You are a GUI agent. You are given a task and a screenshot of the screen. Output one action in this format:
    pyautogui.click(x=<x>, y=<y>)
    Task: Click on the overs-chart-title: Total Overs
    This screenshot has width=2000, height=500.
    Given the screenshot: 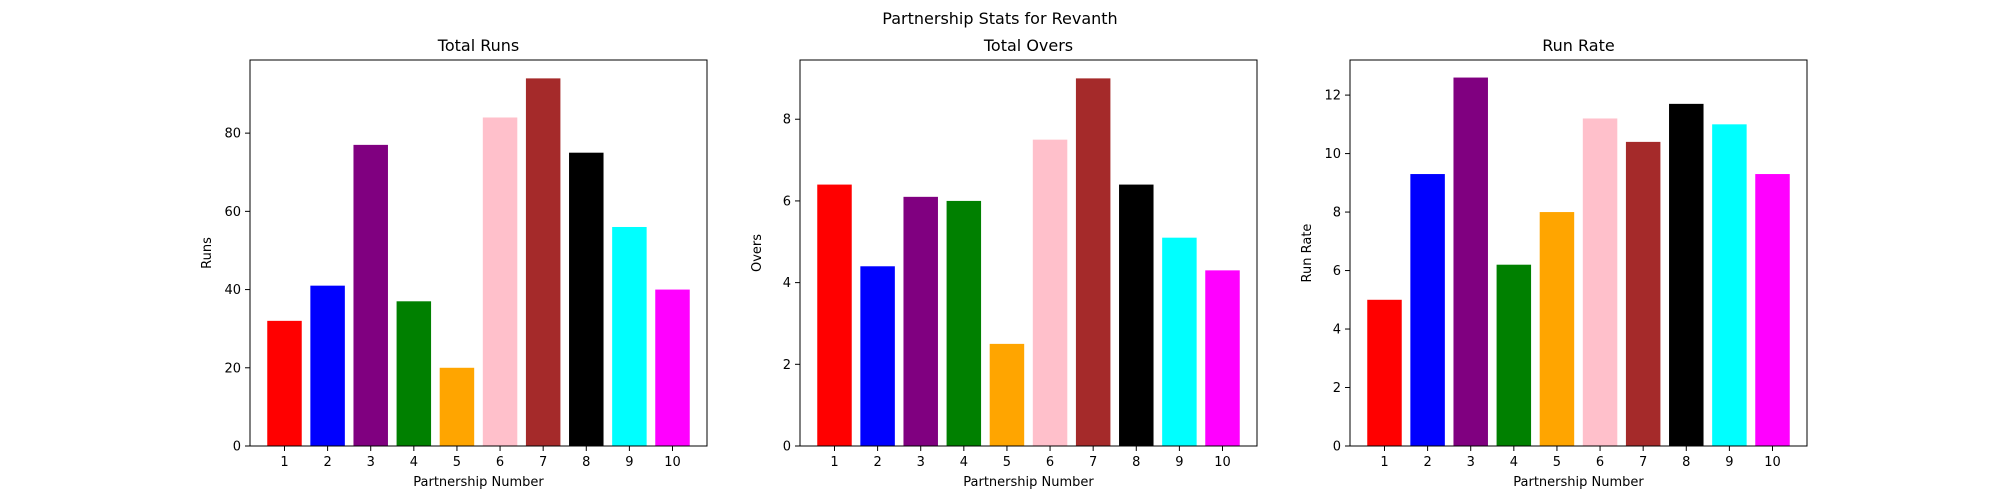 What is the action you would take?
    pyautogui.click(x=1028, y=45)
    